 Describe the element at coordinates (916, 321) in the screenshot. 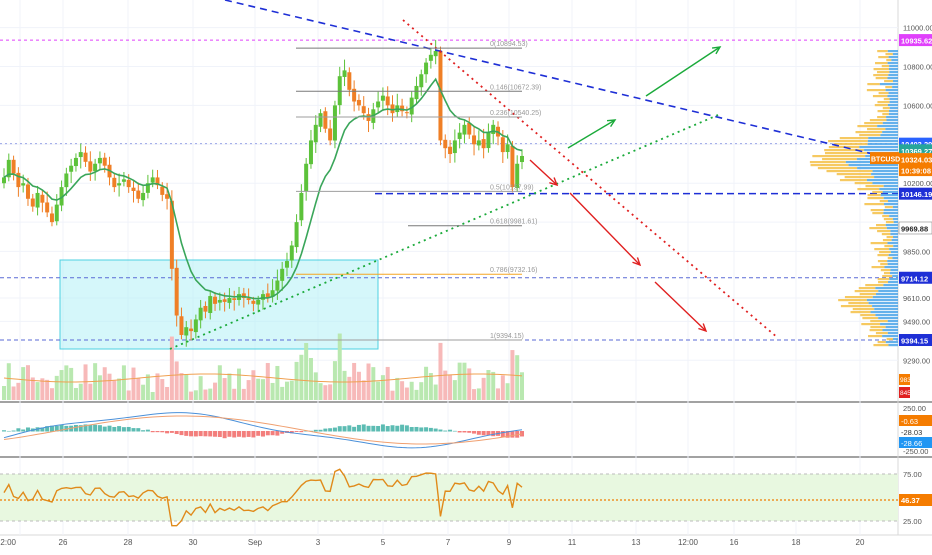

I see `price-tick-8: 9490.00` at that location.